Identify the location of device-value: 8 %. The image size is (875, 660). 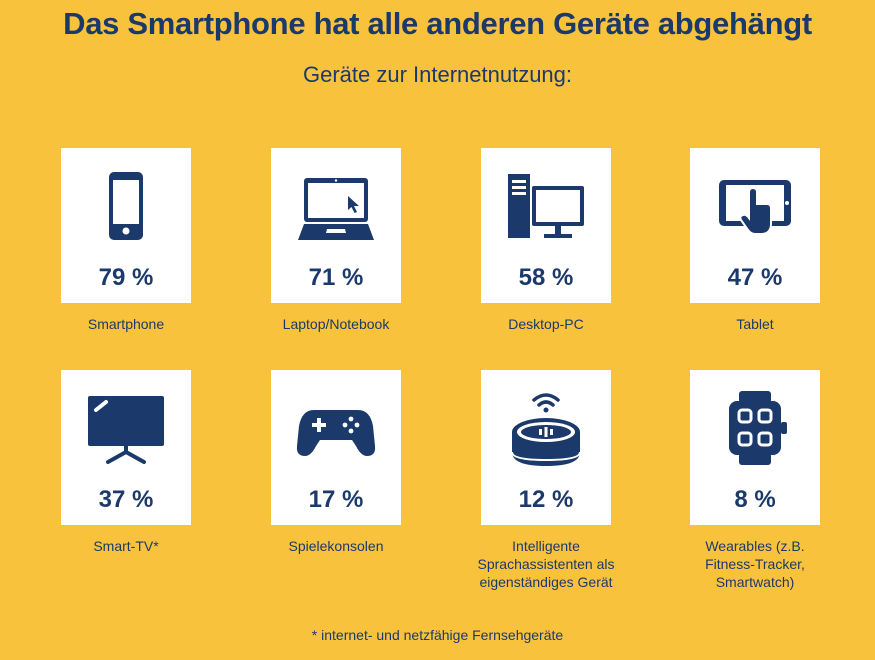
(755, 499).